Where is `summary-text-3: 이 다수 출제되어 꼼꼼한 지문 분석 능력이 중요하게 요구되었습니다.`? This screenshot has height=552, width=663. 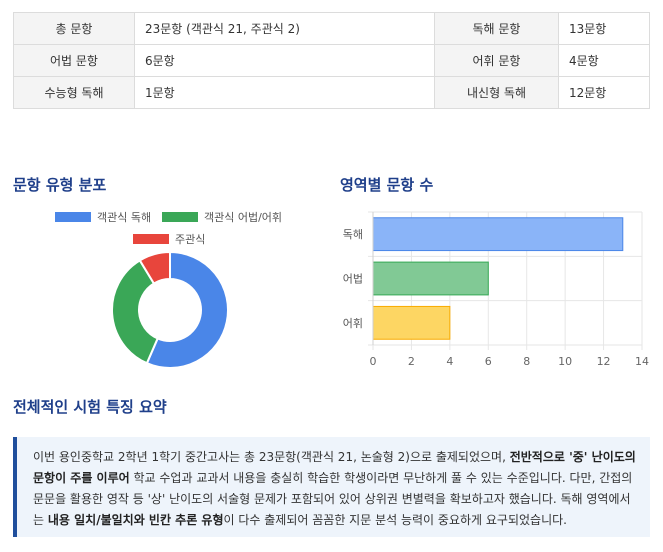
summary-text-3: 이 다수 출제되어 꼼꼼한 지문 분석 능력이 중요하게 요구되었습니다. is located at coordinates (395, 520).